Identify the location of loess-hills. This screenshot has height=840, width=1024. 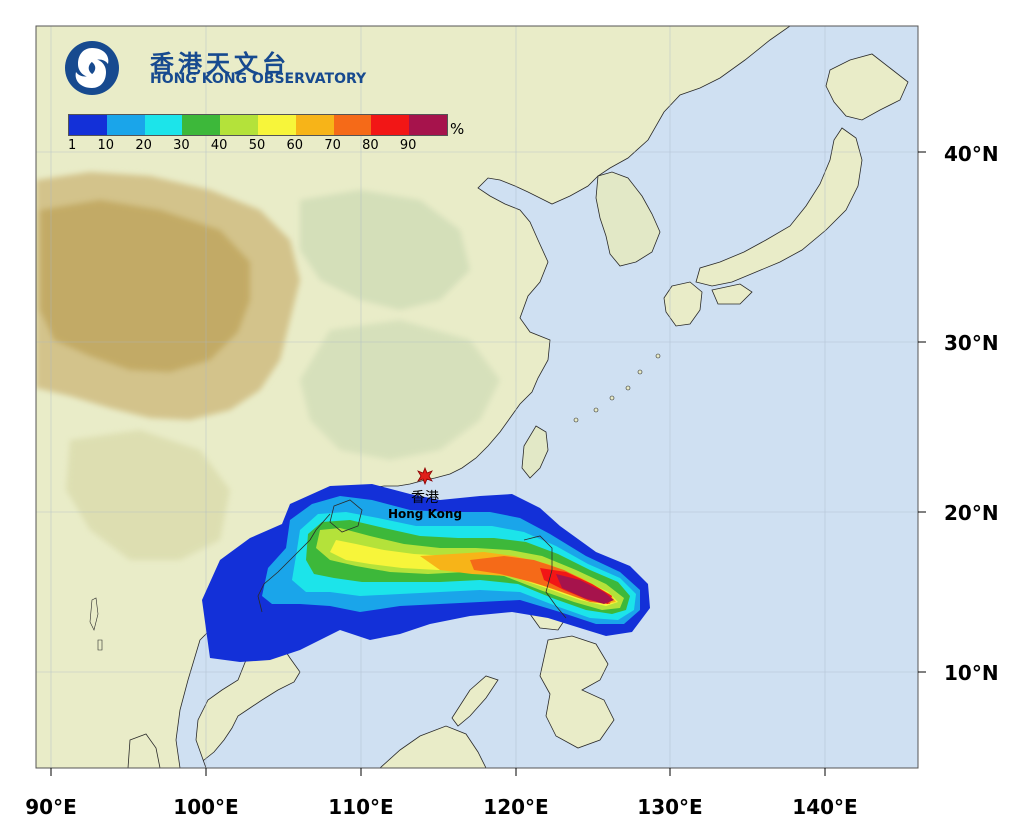
(385, 250).